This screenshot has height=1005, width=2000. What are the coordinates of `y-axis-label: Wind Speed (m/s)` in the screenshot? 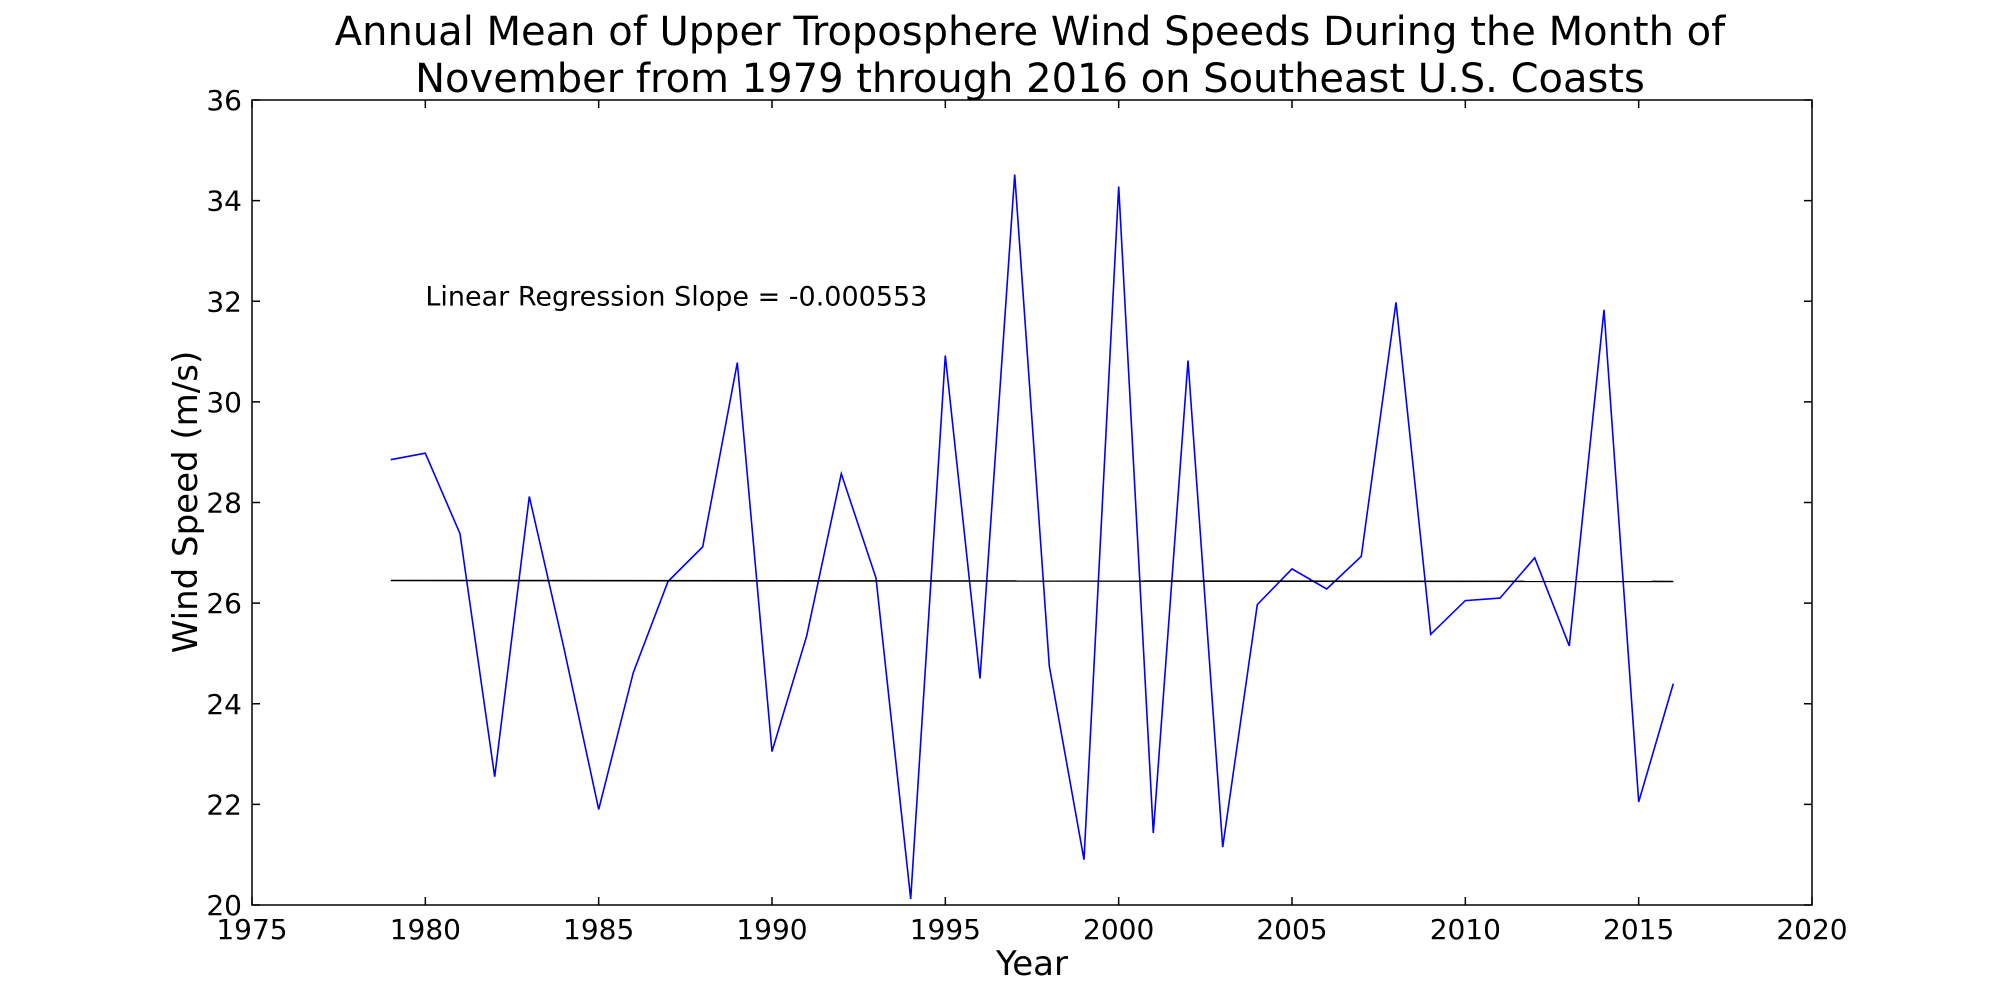 It's located at (186, 502).